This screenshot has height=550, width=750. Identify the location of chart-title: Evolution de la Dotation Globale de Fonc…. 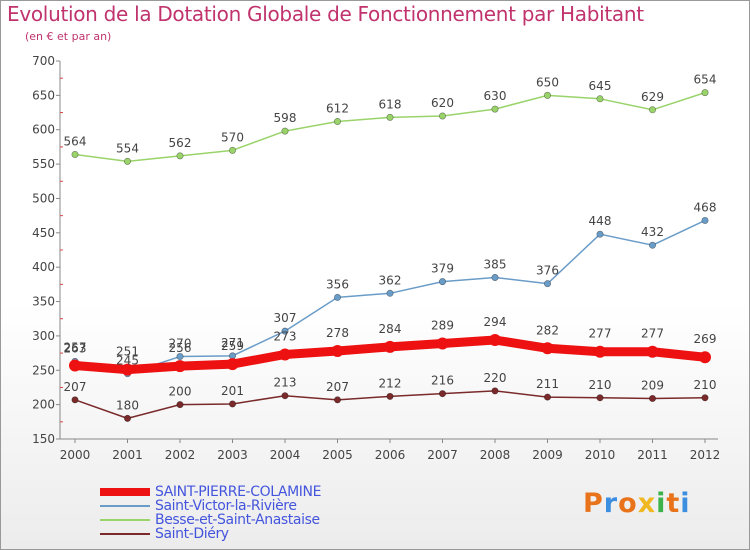
(325, 14).